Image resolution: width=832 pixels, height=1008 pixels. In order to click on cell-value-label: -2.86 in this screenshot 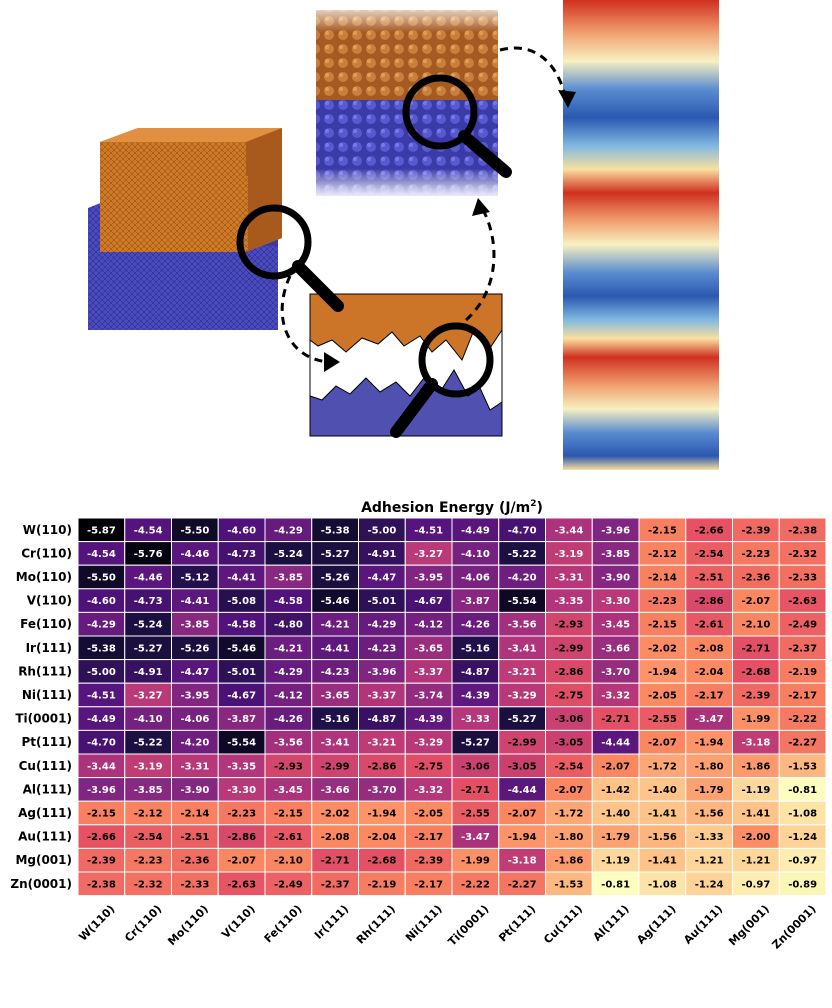, I will do `click(241, 837)`.